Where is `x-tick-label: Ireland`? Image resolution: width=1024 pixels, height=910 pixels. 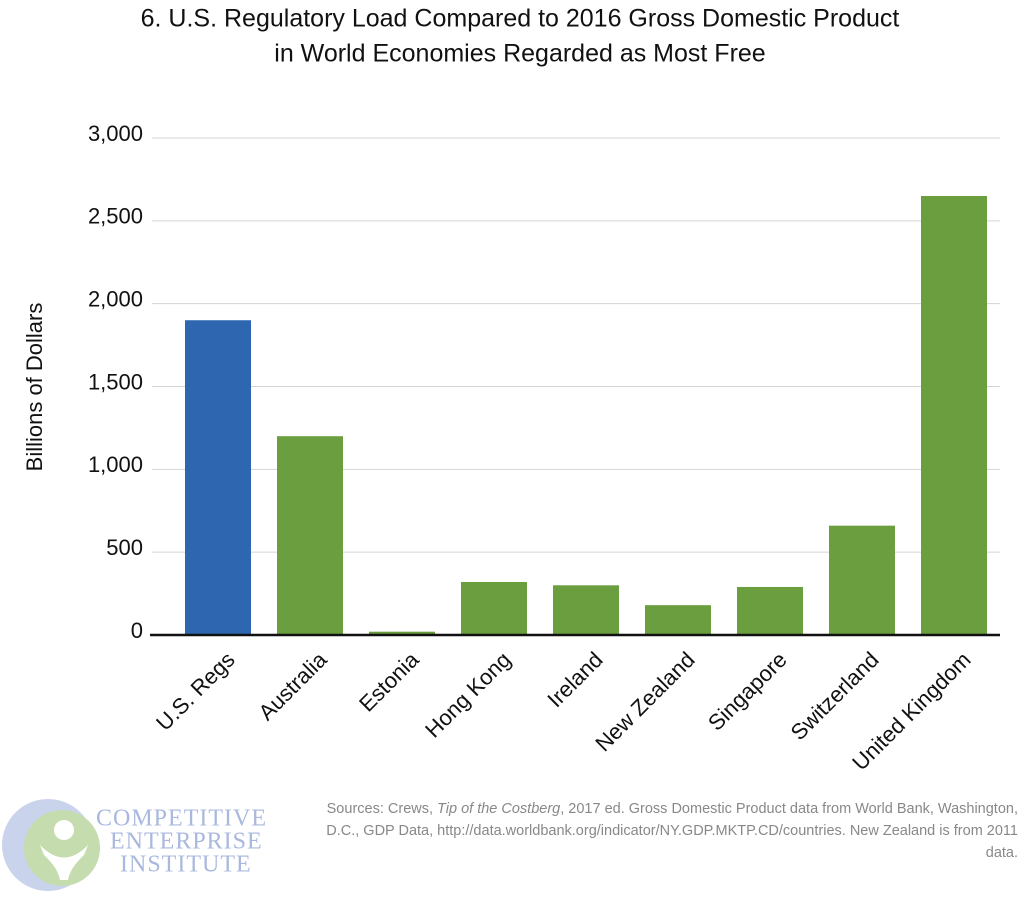
x-tick-label: Ireland is located at coordinates (574, 679).